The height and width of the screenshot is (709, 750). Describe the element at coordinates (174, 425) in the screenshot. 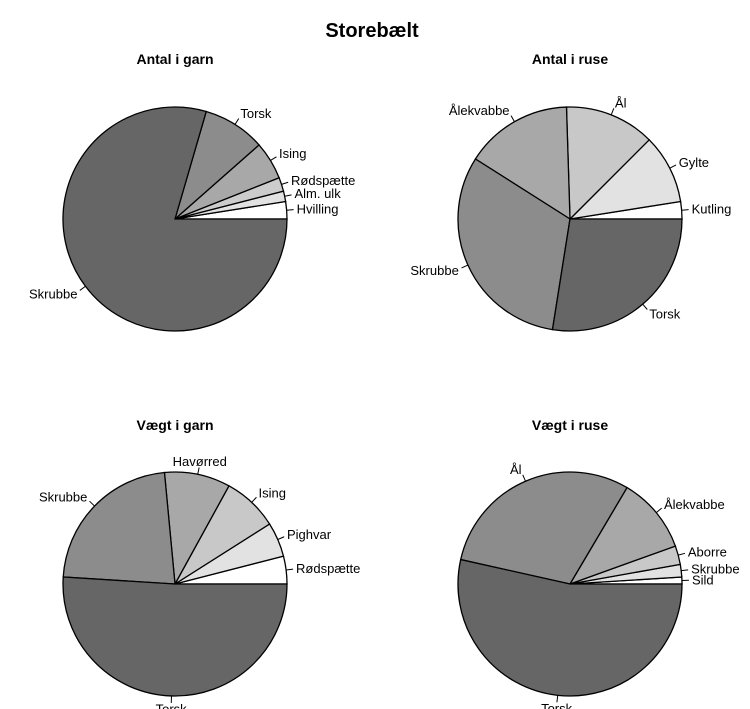

I see `pie-title: Vægt i garn` at that location.